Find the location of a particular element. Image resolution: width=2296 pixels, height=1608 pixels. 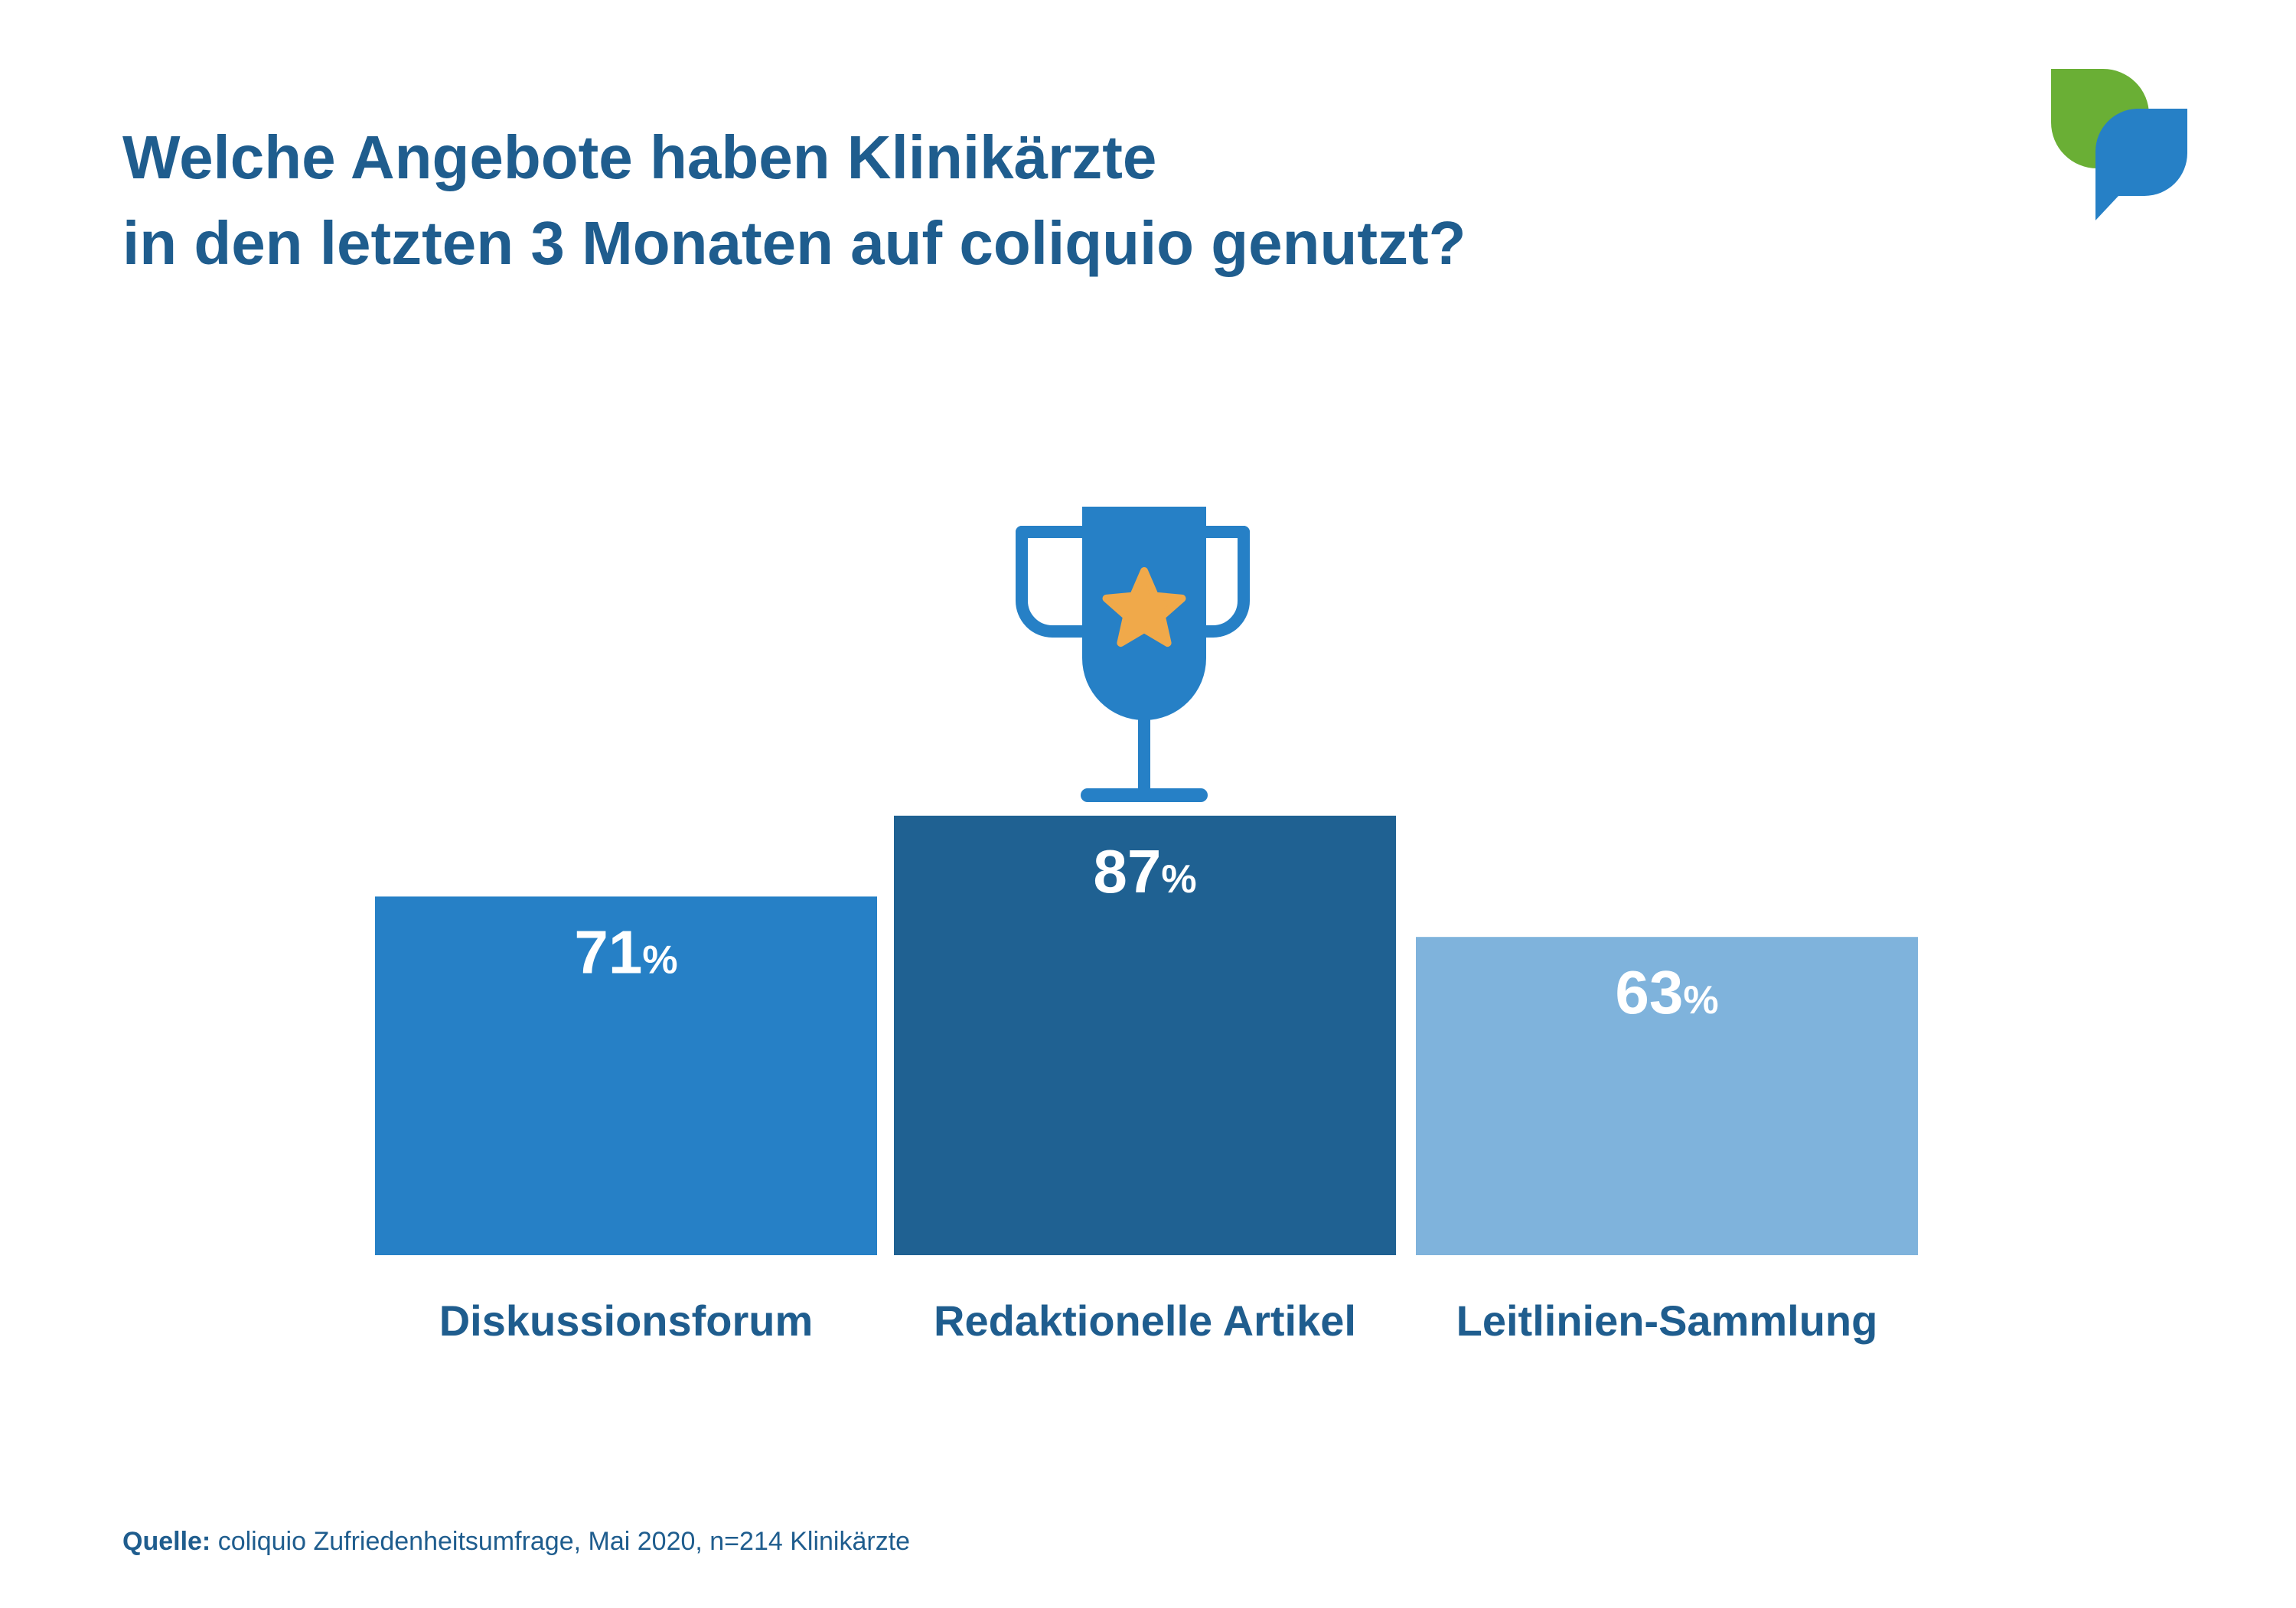

bar-diskussionsforum is located at coordinates (626, 1075).